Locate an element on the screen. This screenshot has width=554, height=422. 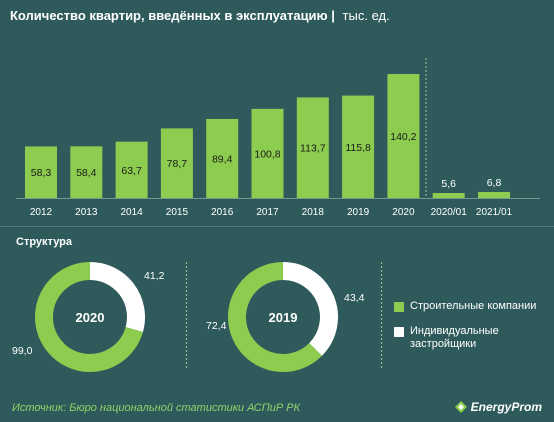
donut-center-label: 2019 is located at coordinates (283, 317).